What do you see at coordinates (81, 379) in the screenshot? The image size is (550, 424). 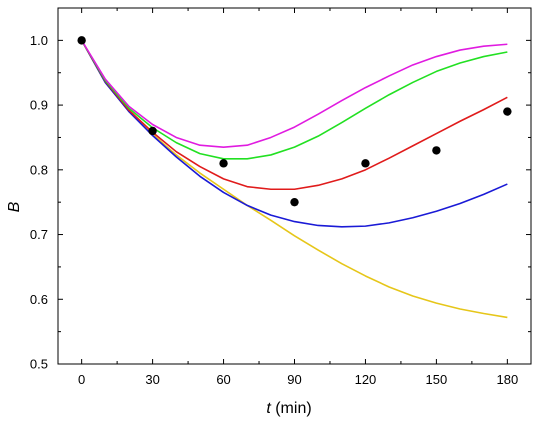 I see `x-tick-label: 0` at bounding box center [81, 379].